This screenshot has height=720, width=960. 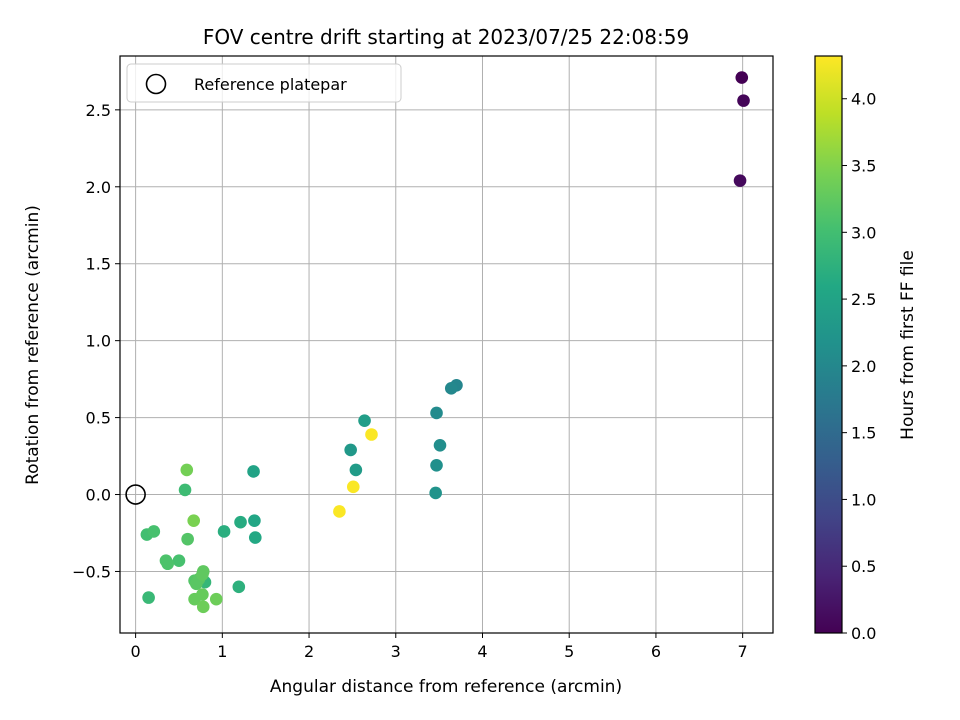 What do you see at coordinates (98, 495) in the screenshot?
I see `y-tick-label: 0.0` at bounding box center [98, 495].